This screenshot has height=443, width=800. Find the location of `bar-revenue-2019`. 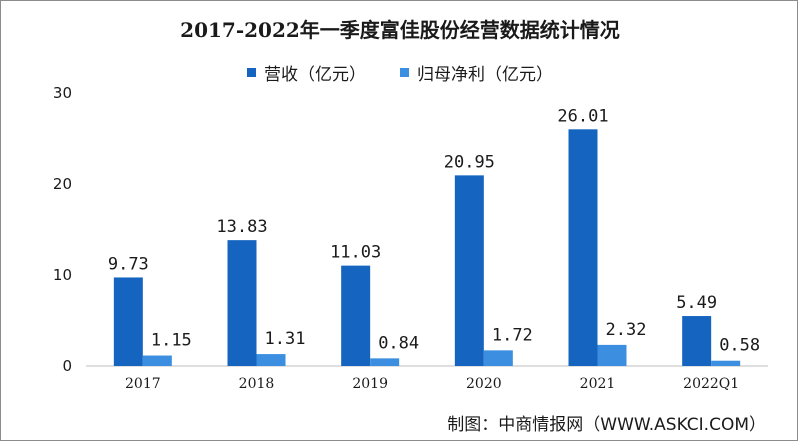

bar-revenue-2019 is located at coordinates (356, 315).